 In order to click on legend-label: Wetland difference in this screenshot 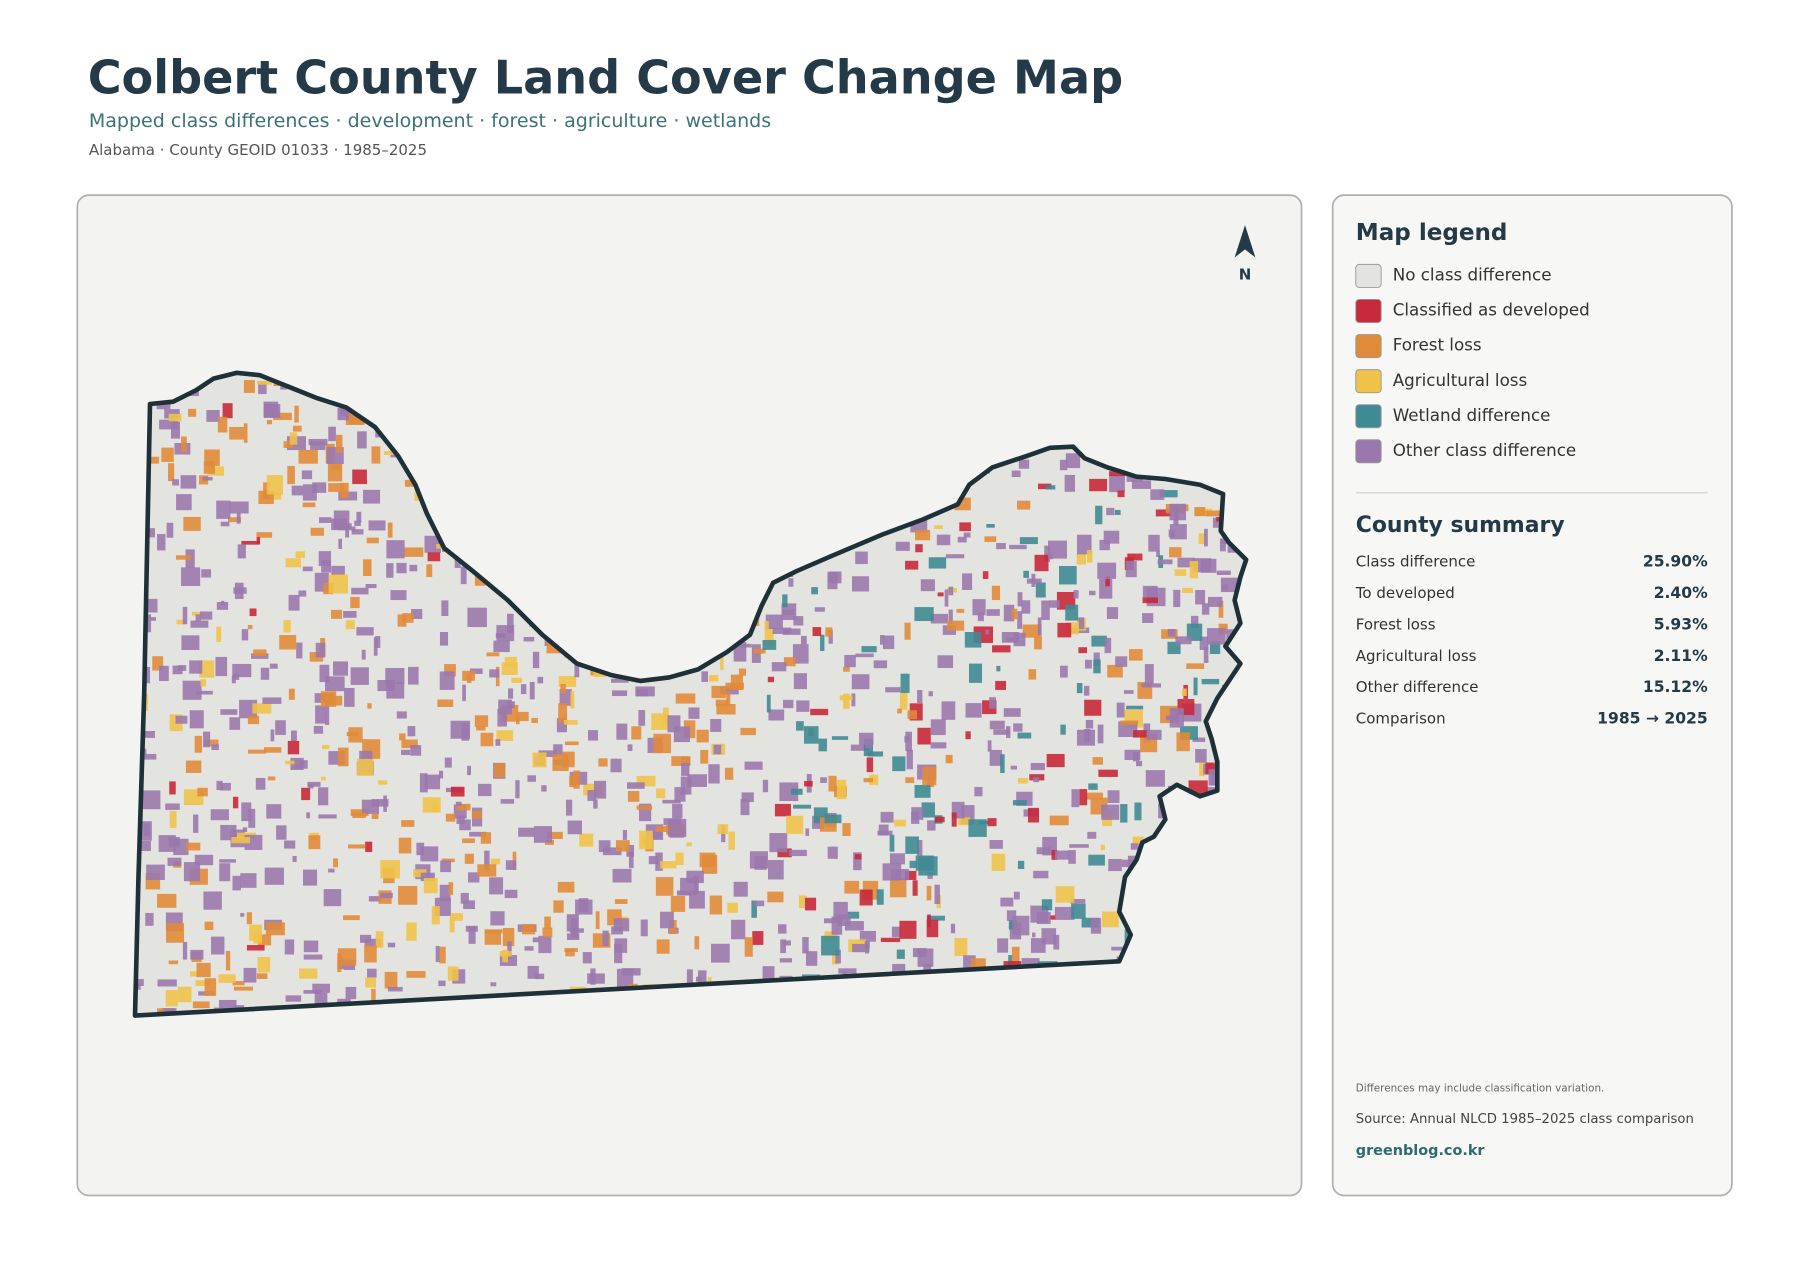, I will do `click(1472, 415)`.